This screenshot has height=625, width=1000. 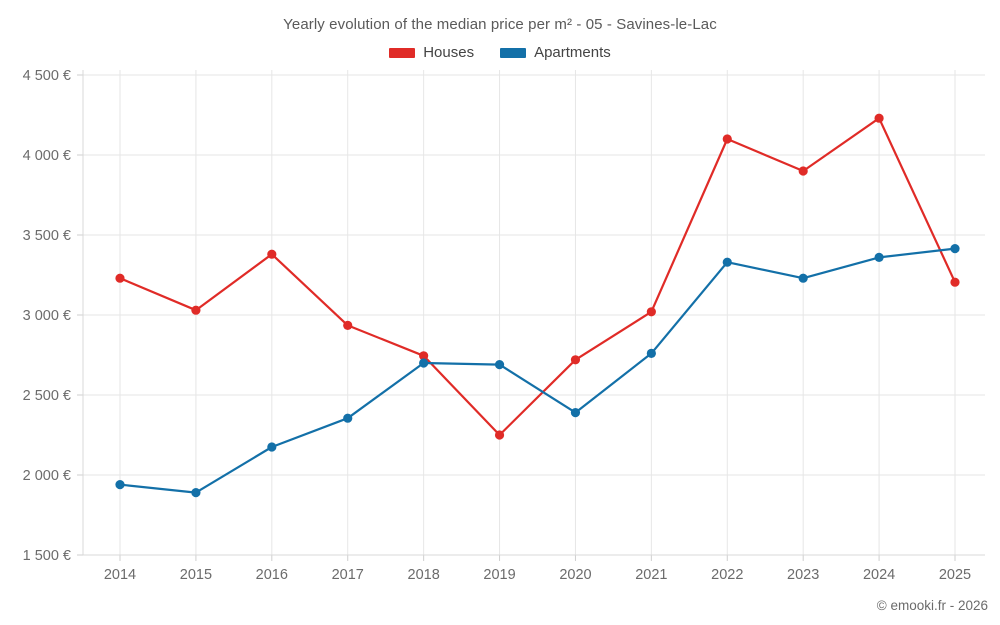 I want to click on y-axis-tick-label: 1 500 €, so click(x=47, y=556).